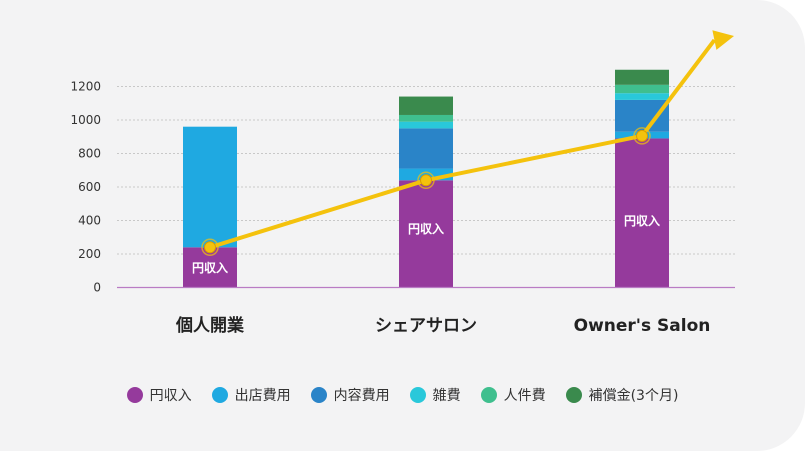 This screenshot has height=451, width=805. Describe the element at coordinates (642, 326) in the screenshot. I see `category-label: Owner's Salon` at that location.